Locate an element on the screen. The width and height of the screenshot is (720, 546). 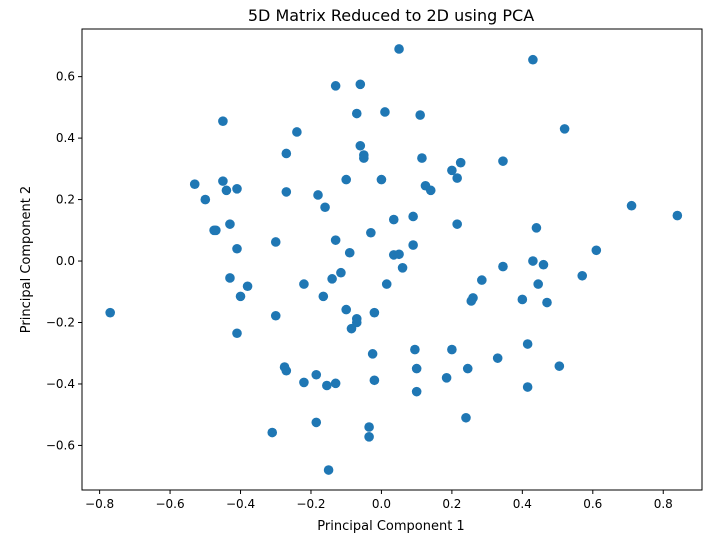
x-tick-label: −0.2 is located at coordinates (310, 504).